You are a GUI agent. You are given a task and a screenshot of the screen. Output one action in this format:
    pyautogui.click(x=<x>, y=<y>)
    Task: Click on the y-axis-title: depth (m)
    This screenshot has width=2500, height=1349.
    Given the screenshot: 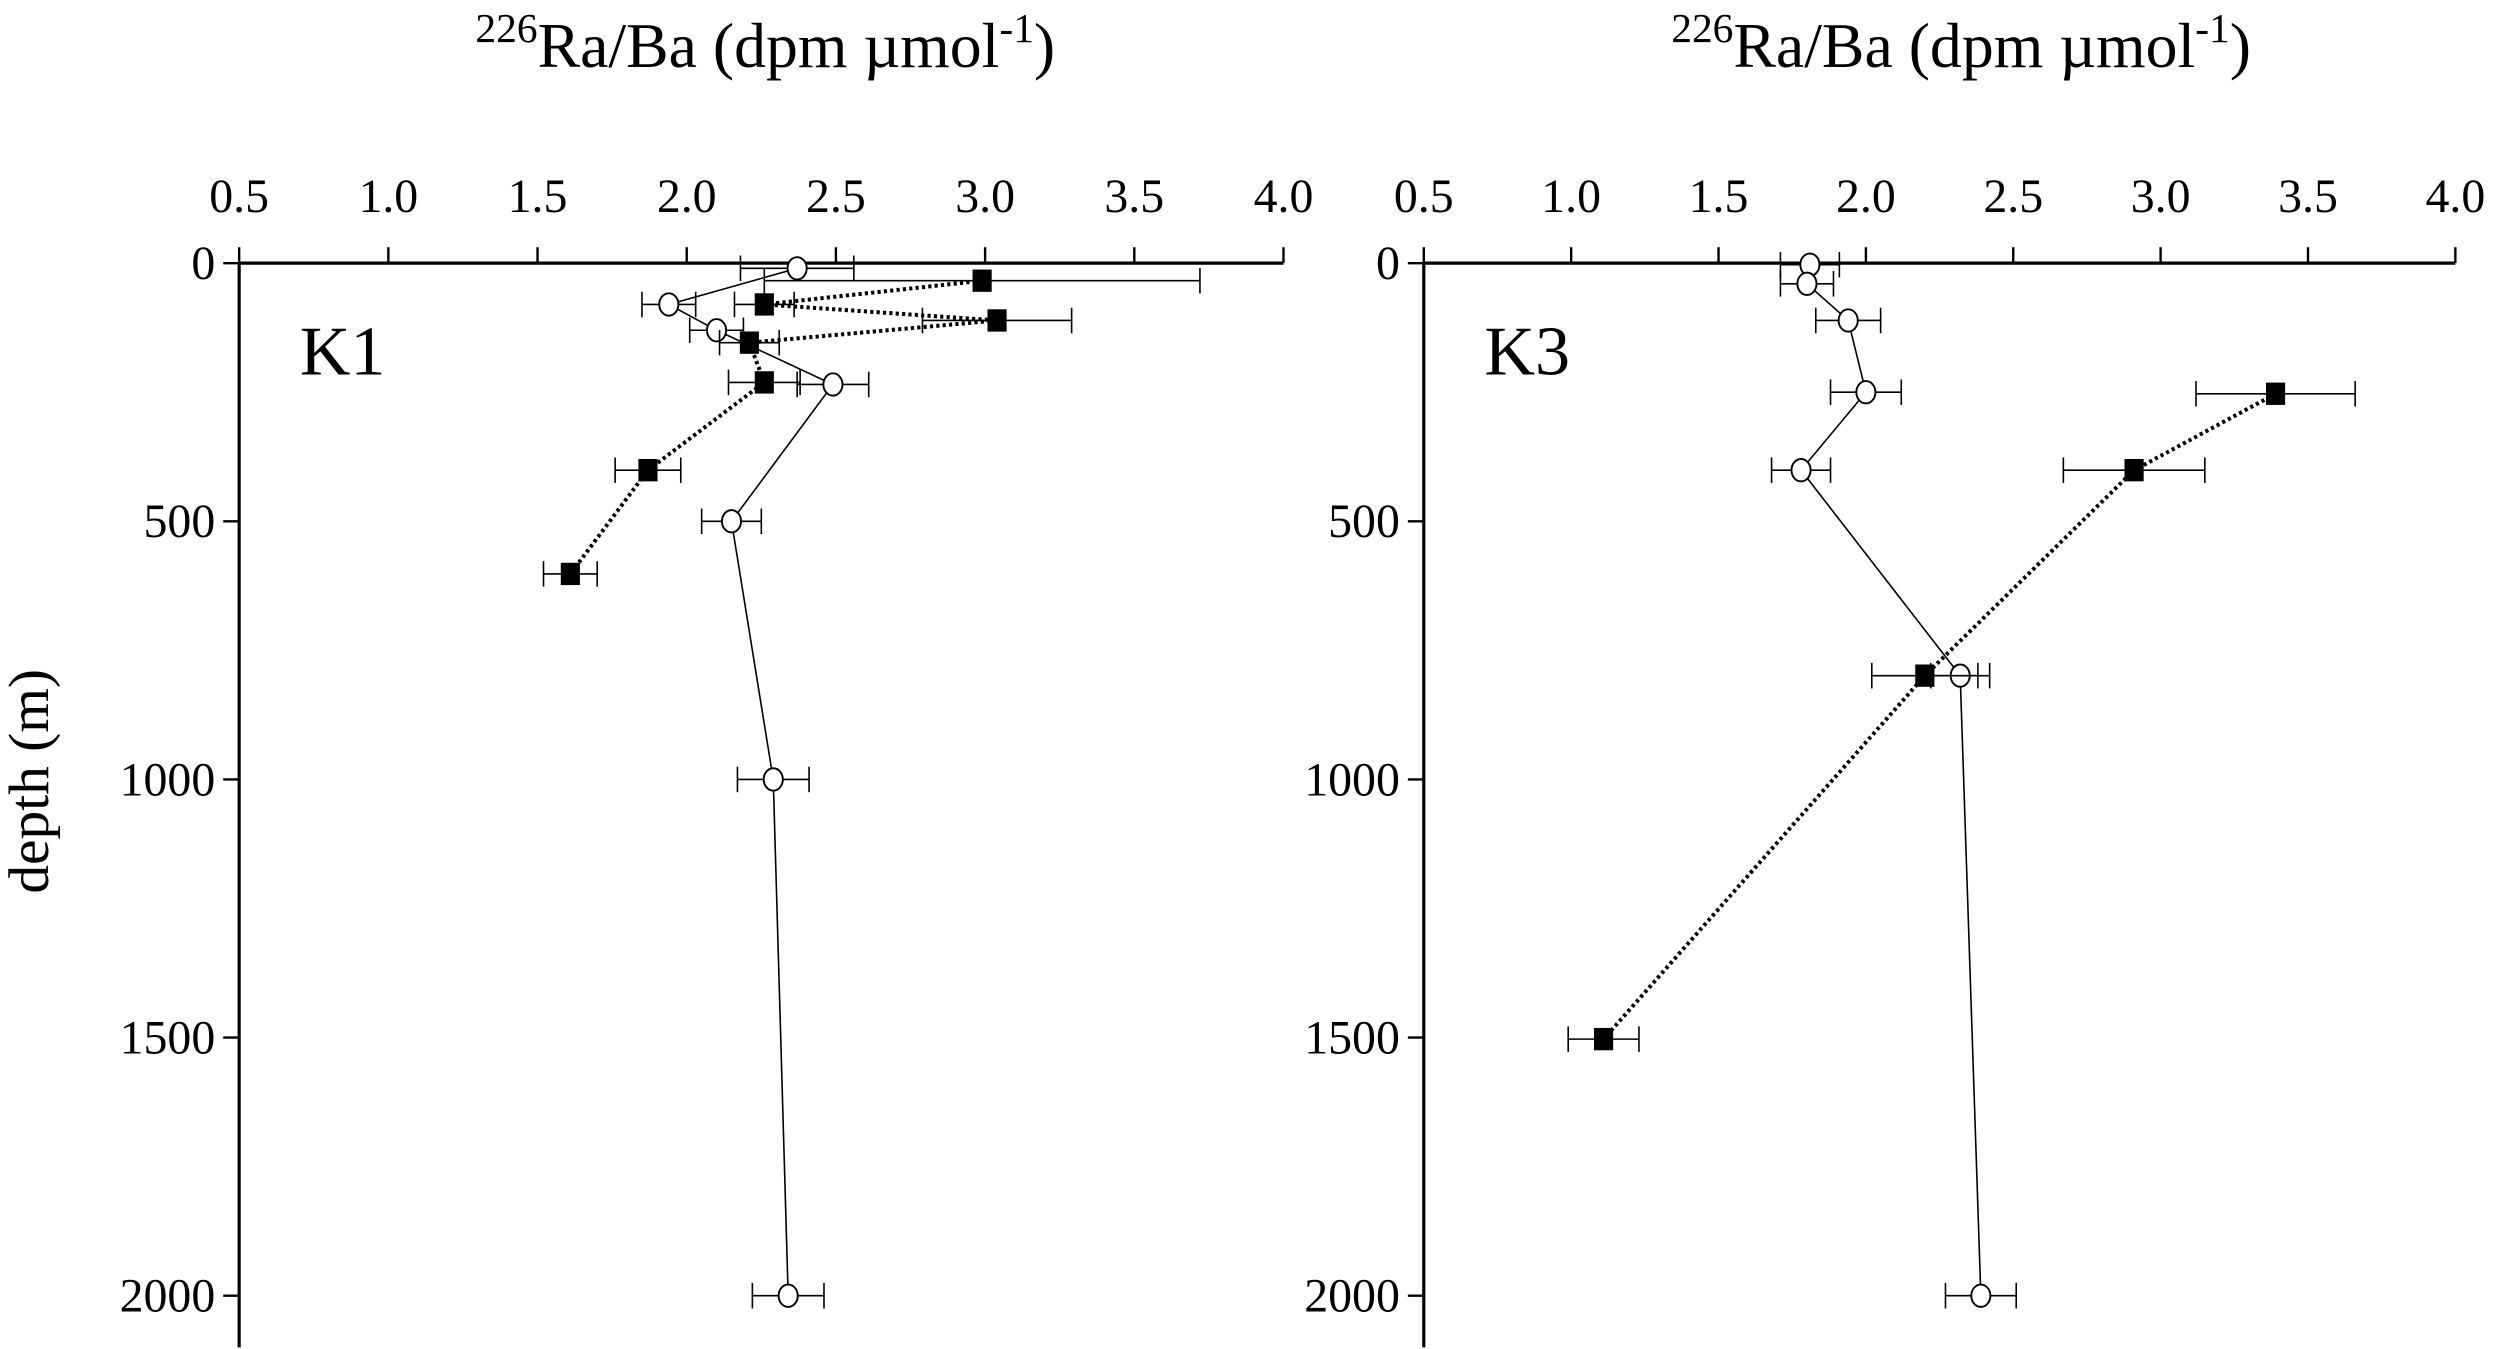 What is the action you would take?
    pyautogui.click(x=30, y=781)
    